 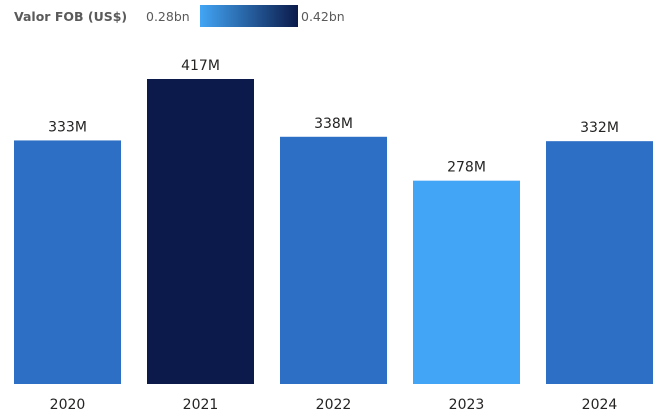 What do you see at coordinates (71, 16) in the screenshot?
I see `legend-title: Valor FOB (US$)` at bounding box center [71, 16].